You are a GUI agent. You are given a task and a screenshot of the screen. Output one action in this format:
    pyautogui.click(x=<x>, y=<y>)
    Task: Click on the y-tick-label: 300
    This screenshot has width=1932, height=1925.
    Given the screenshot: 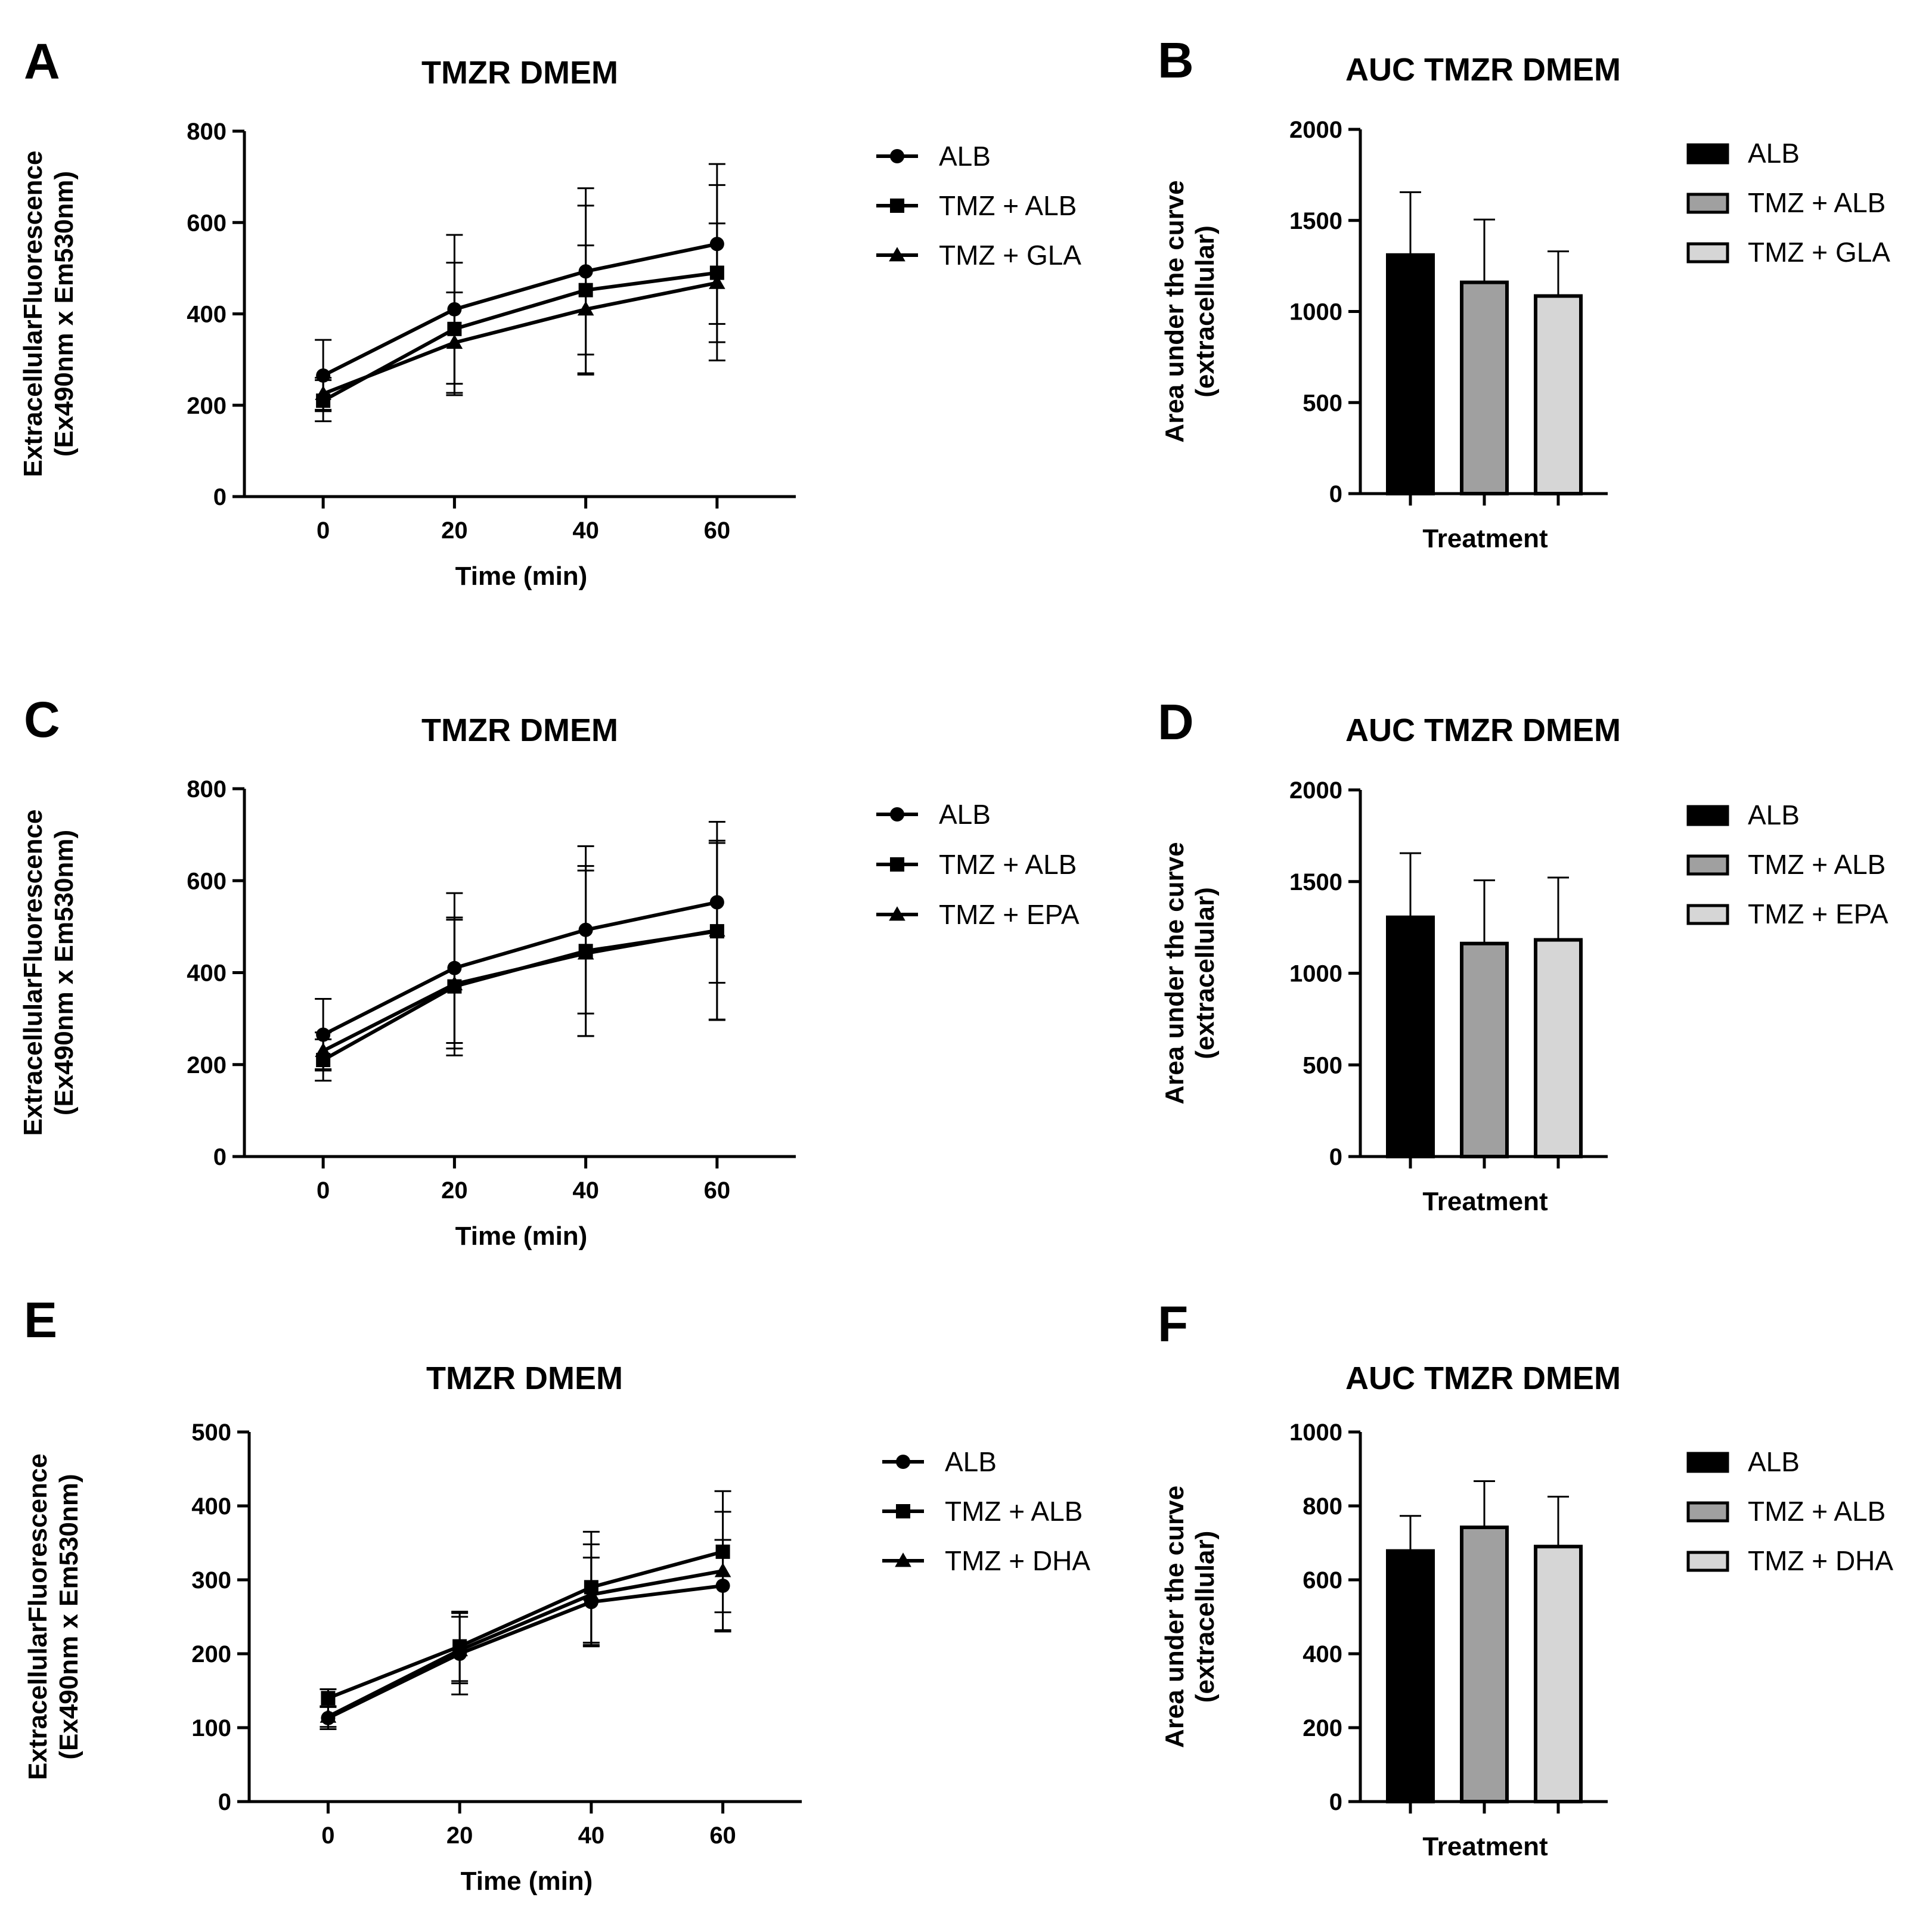 What is the action you would take?
    pyautogui.click(x=211, y=1580)
    